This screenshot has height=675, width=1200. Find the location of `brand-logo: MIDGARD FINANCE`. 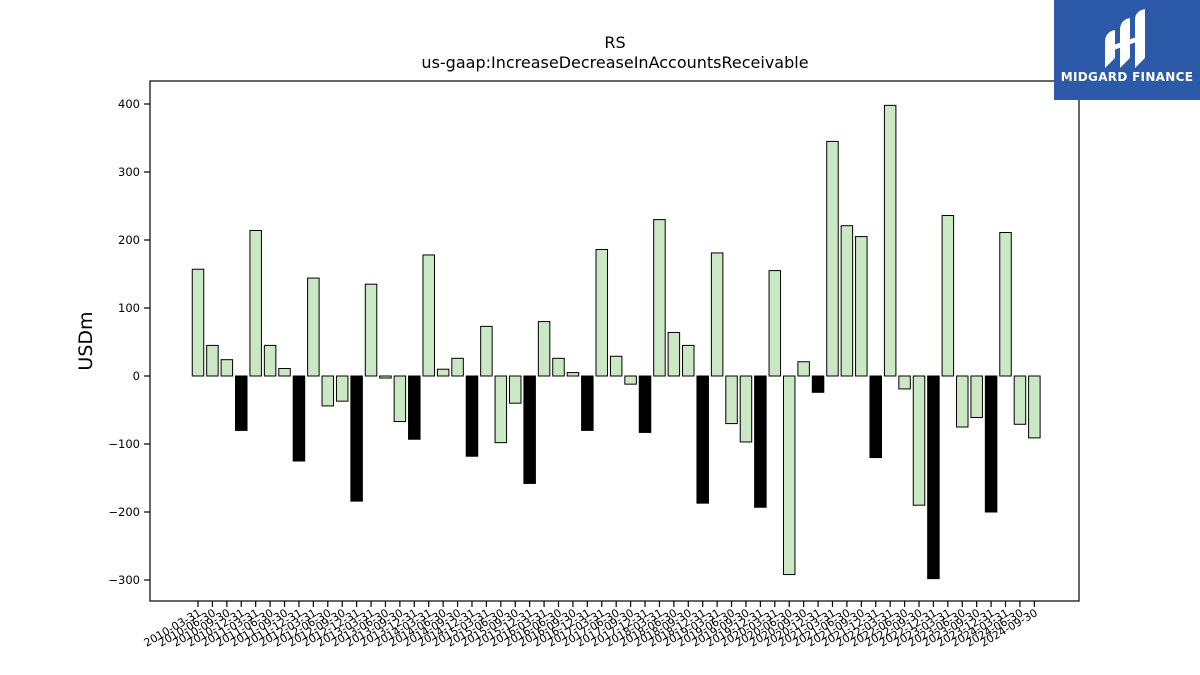

brand-logo: MIDGARD FINANCE is located at coordinates (1127, 50).